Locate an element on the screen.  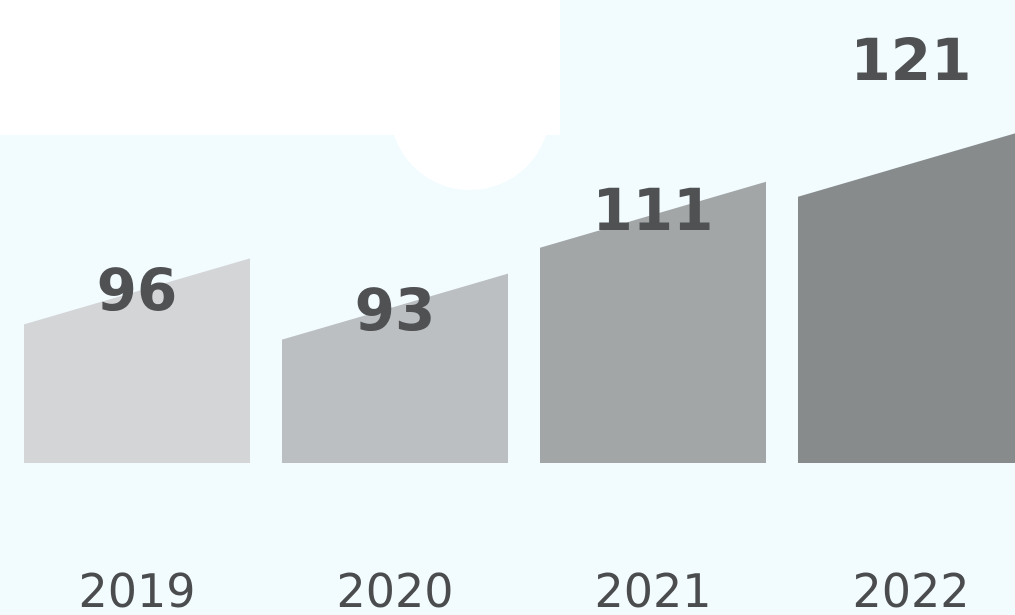
category-label-2020: 2020 is located at coordinates (394, 589).